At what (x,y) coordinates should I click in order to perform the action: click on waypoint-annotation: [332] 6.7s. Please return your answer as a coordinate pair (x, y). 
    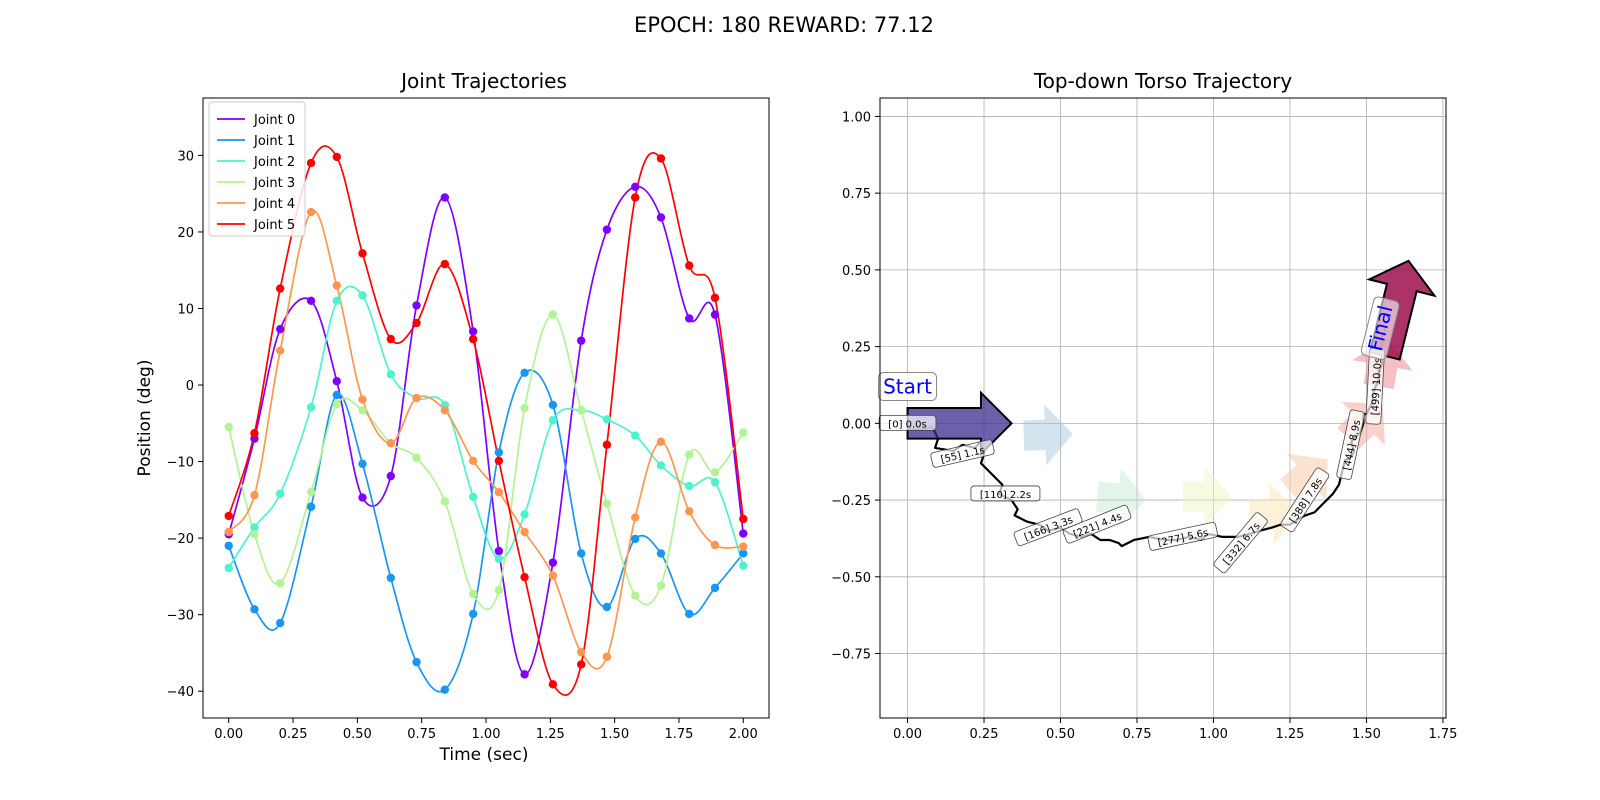
    Looking at the image, I should click on (1240, 543).